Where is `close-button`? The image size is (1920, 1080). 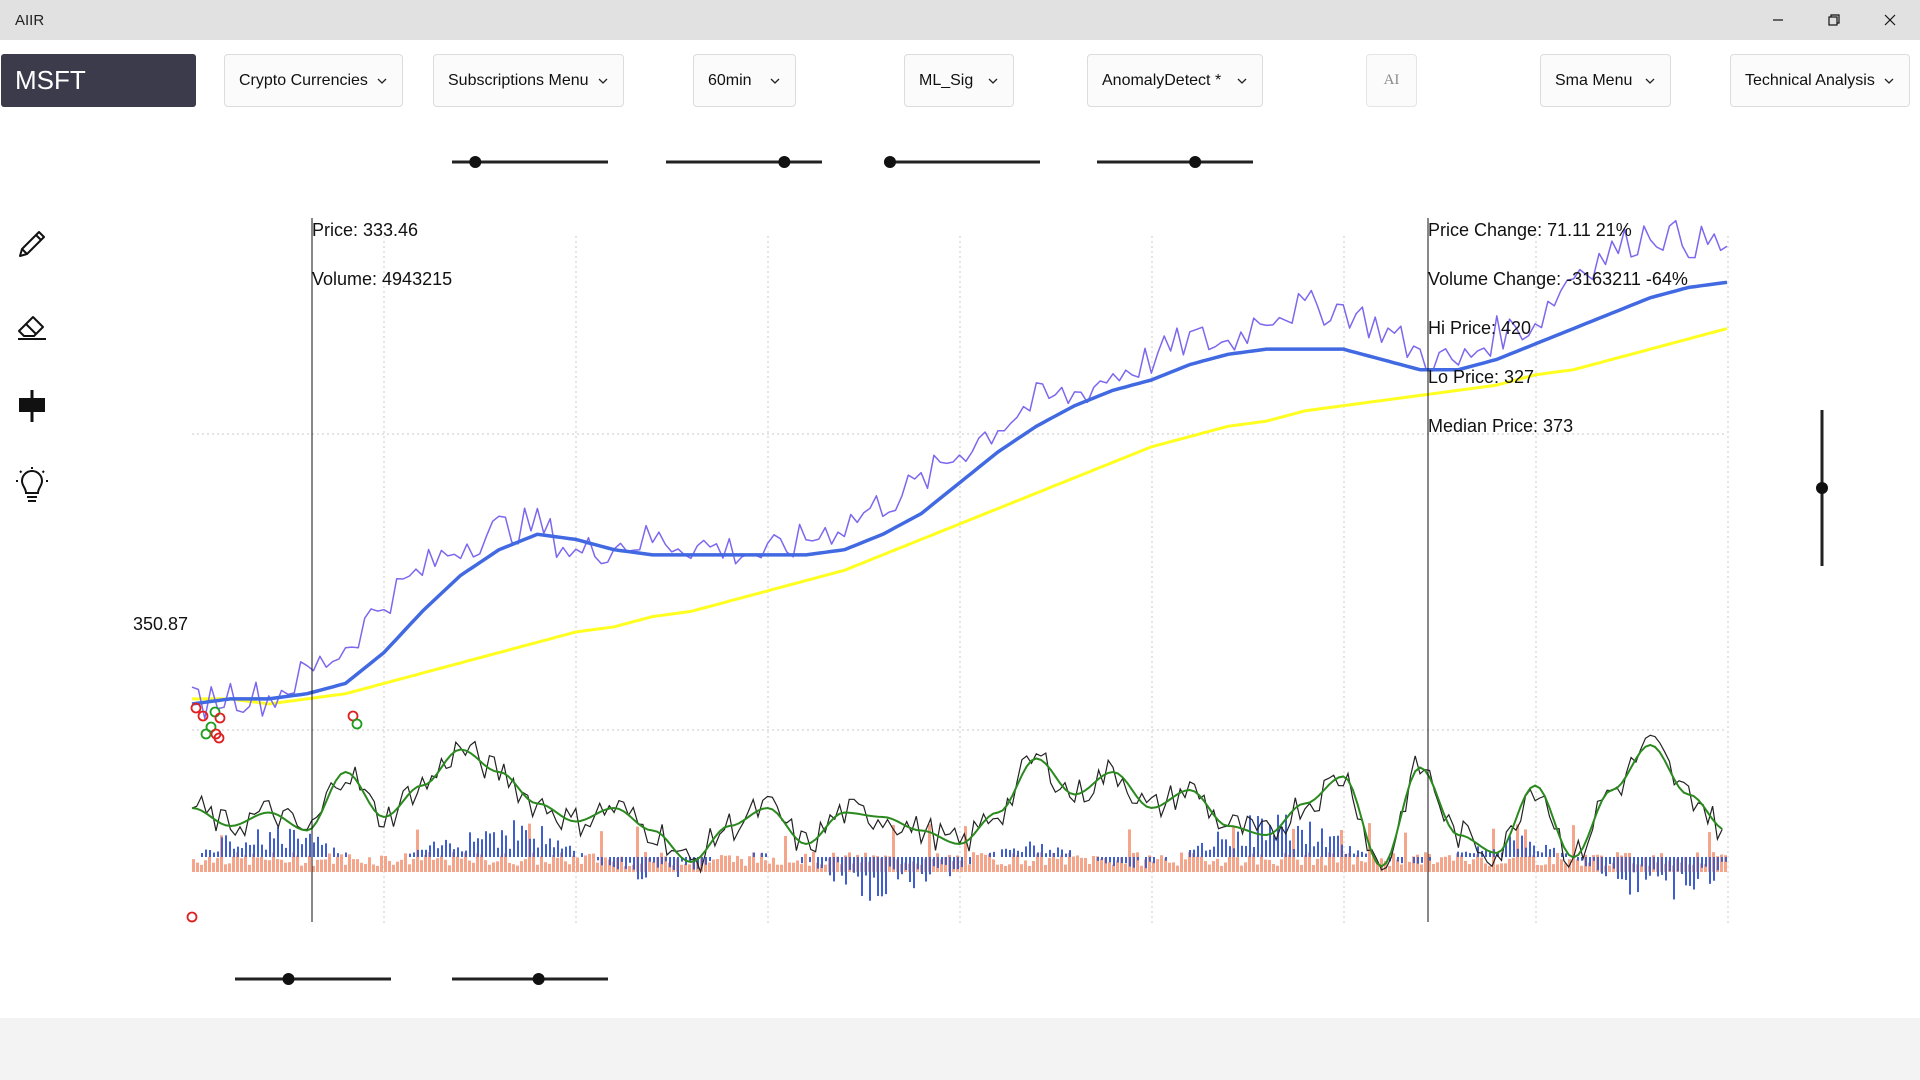 close-button is located at coordinates (1890, 20).